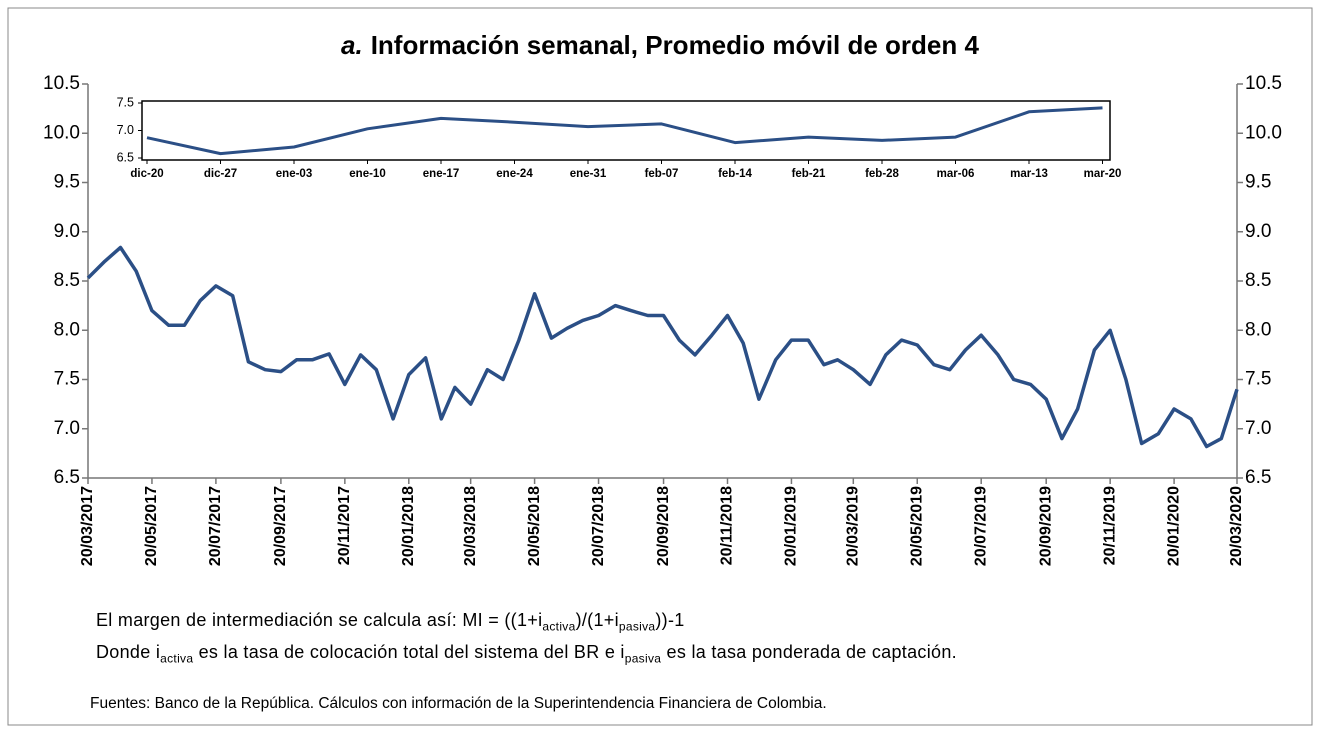  I want to click on y-tick-label: 9.0, so click(67, 231).